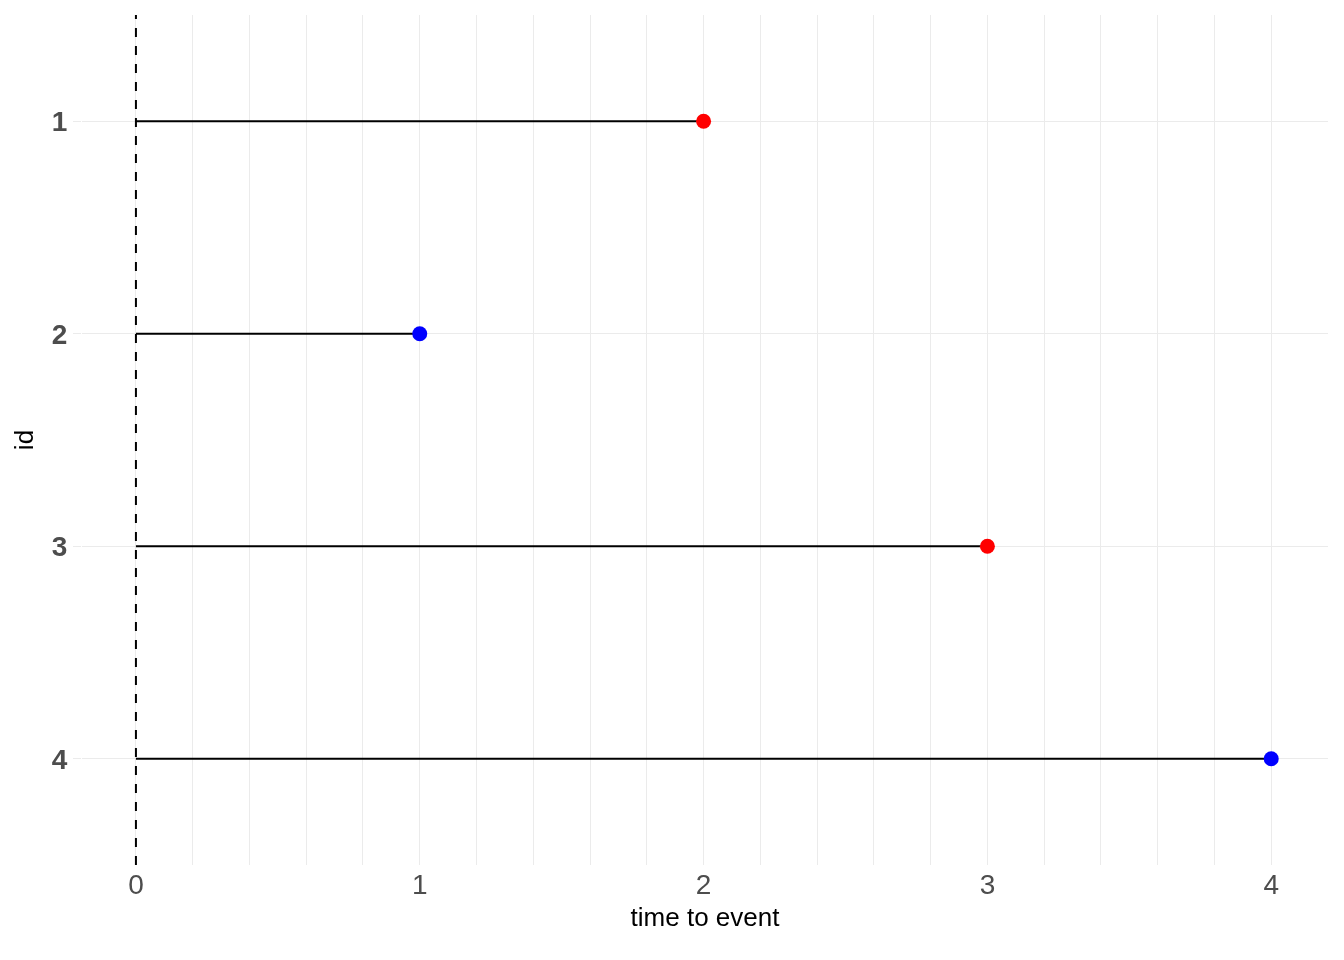  I want to click on x-tick-label: 2, so click(703, 884).